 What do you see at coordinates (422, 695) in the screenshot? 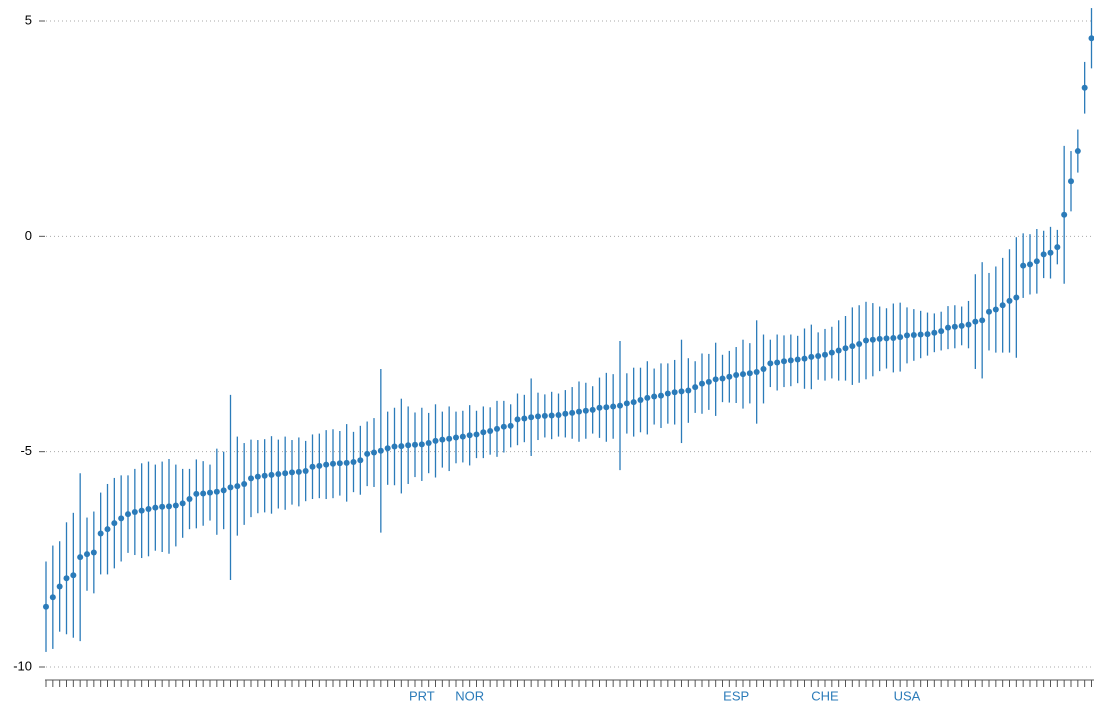
I see `x-tick-label: PRT` at bounding box center [422, 695].